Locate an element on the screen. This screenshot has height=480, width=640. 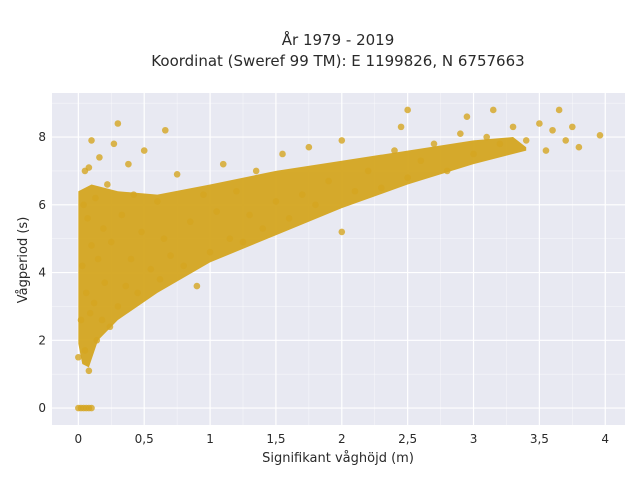
chart-title-line1: År 1979 - 2019 is located at coordinates (338, 39).